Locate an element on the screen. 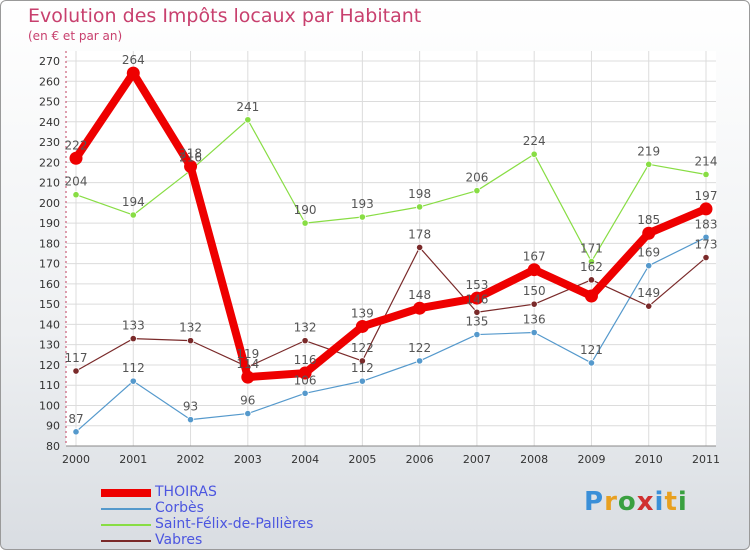 The width and height of the screenshot is (750, 550). data-label: 167 is located at coordinates (534, 257).